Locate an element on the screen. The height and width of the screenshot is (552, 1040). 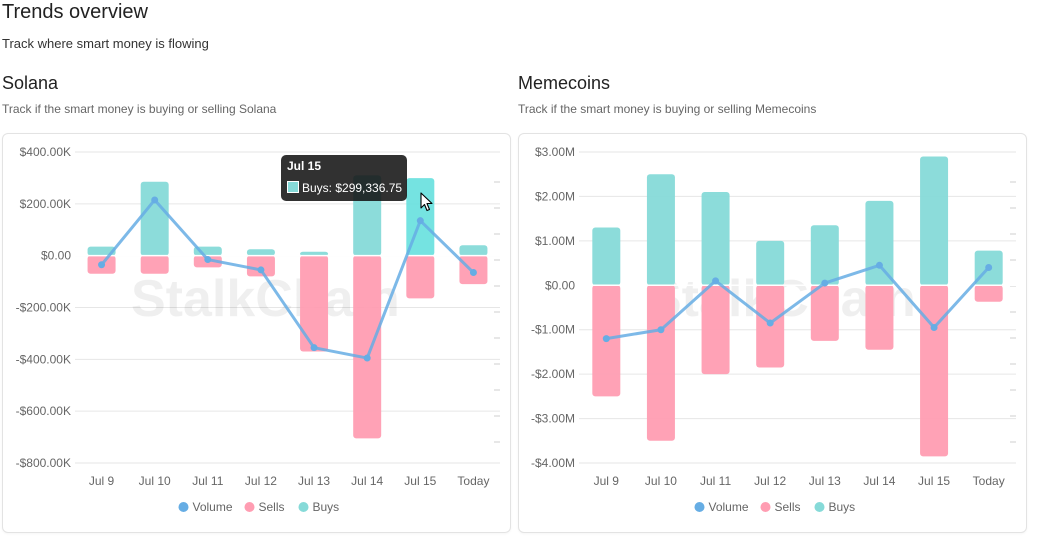
memecoins-x-tick-label: Jul 14 is located at coordinates (879, 481).